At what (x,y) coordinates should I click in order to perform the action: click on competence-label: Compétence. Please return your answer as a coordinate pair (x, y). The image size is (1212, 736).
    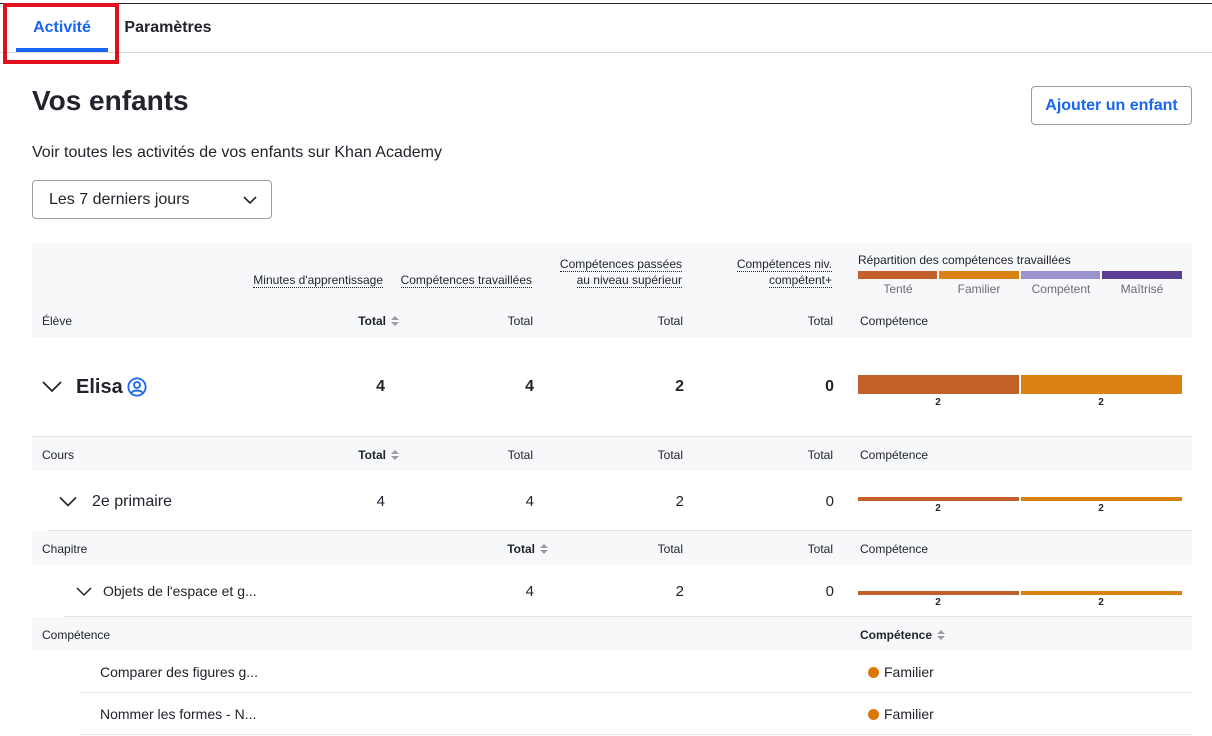
    Looking at the image, I should click on (894, 321).